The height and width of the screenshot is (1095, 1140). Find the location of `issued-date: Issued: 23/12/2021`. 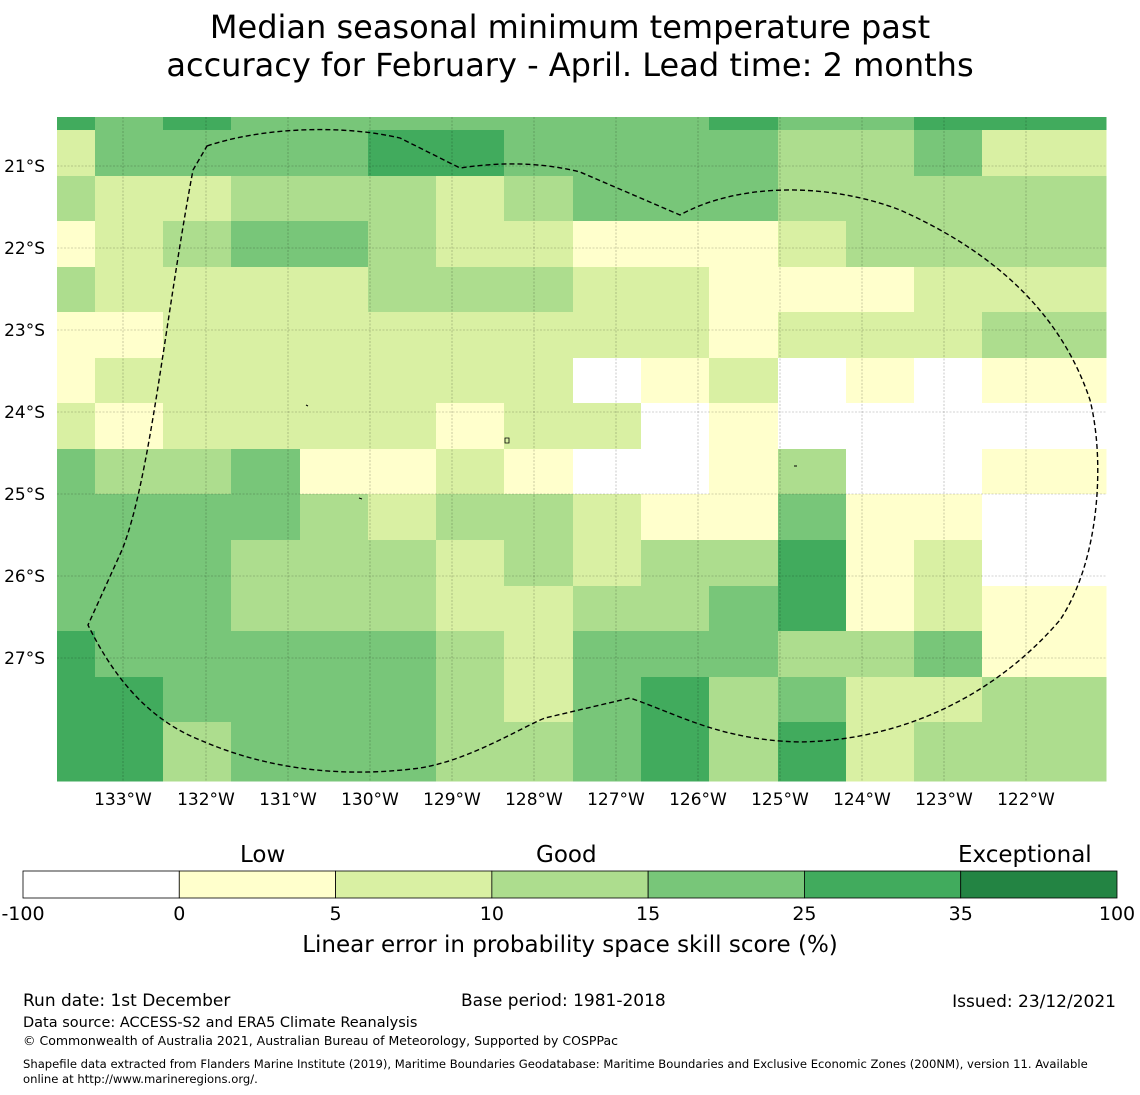

issued-date: Issued: 23/12/2021 is located at coordinates (1034, 1002).